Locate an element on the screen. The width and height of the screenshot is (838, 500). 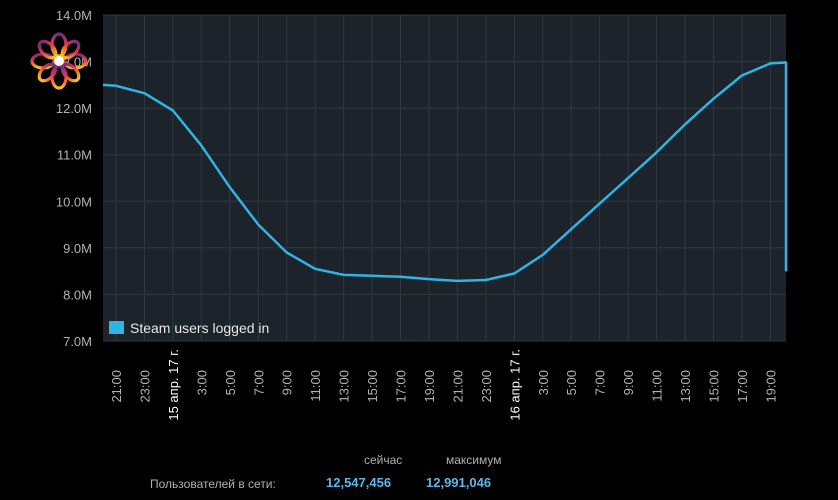
x-tick-label: 15 апр. 17 г. is located at coordinates (173, 385).